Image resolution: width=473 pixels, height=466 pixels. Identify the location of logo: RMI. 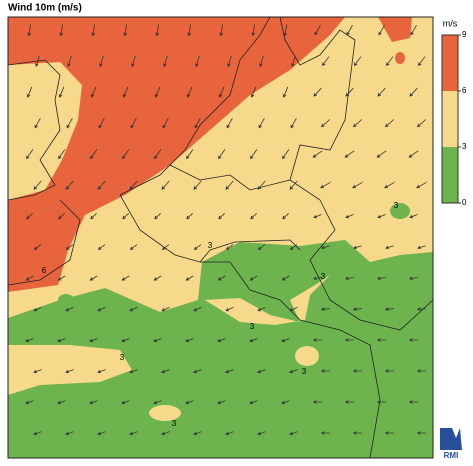
(451, 444).